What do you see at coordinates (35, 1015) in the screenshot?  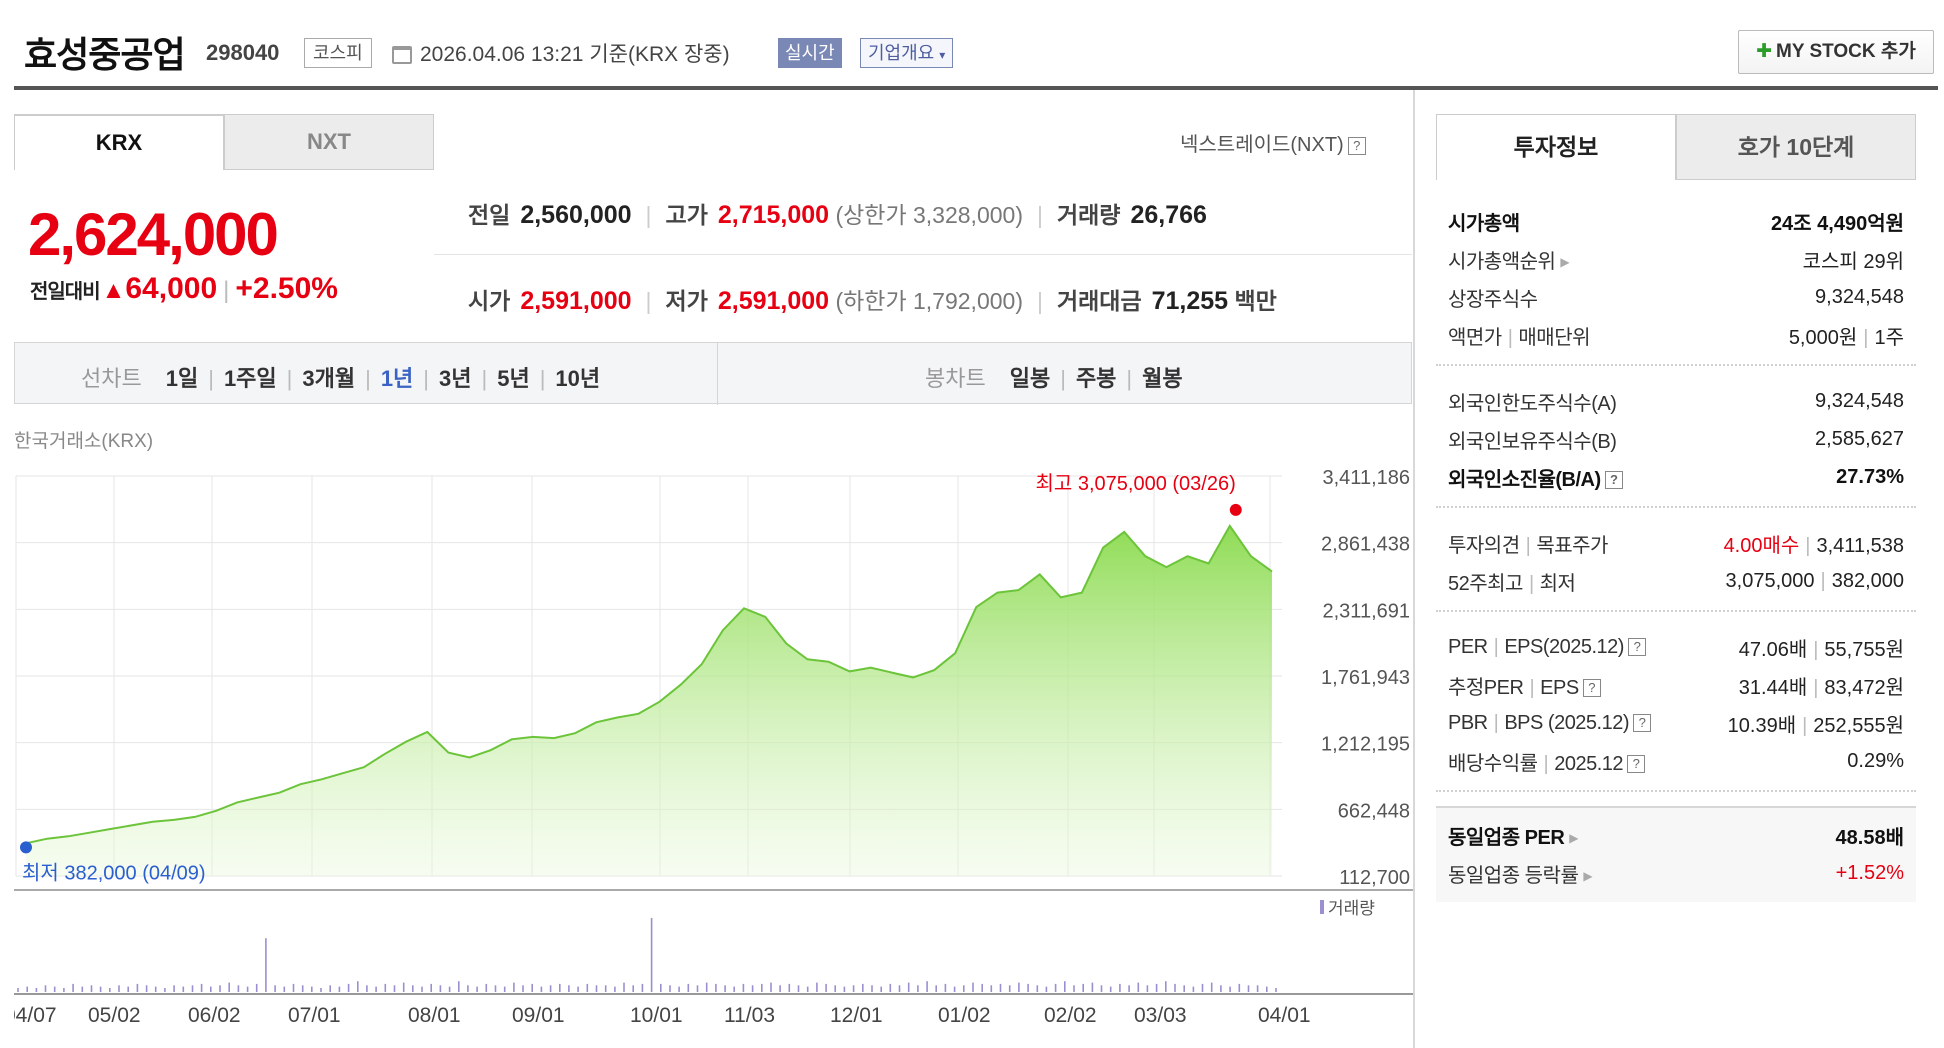 I see `x-tick-label: 04/07` at bounding box center [35, 1015].